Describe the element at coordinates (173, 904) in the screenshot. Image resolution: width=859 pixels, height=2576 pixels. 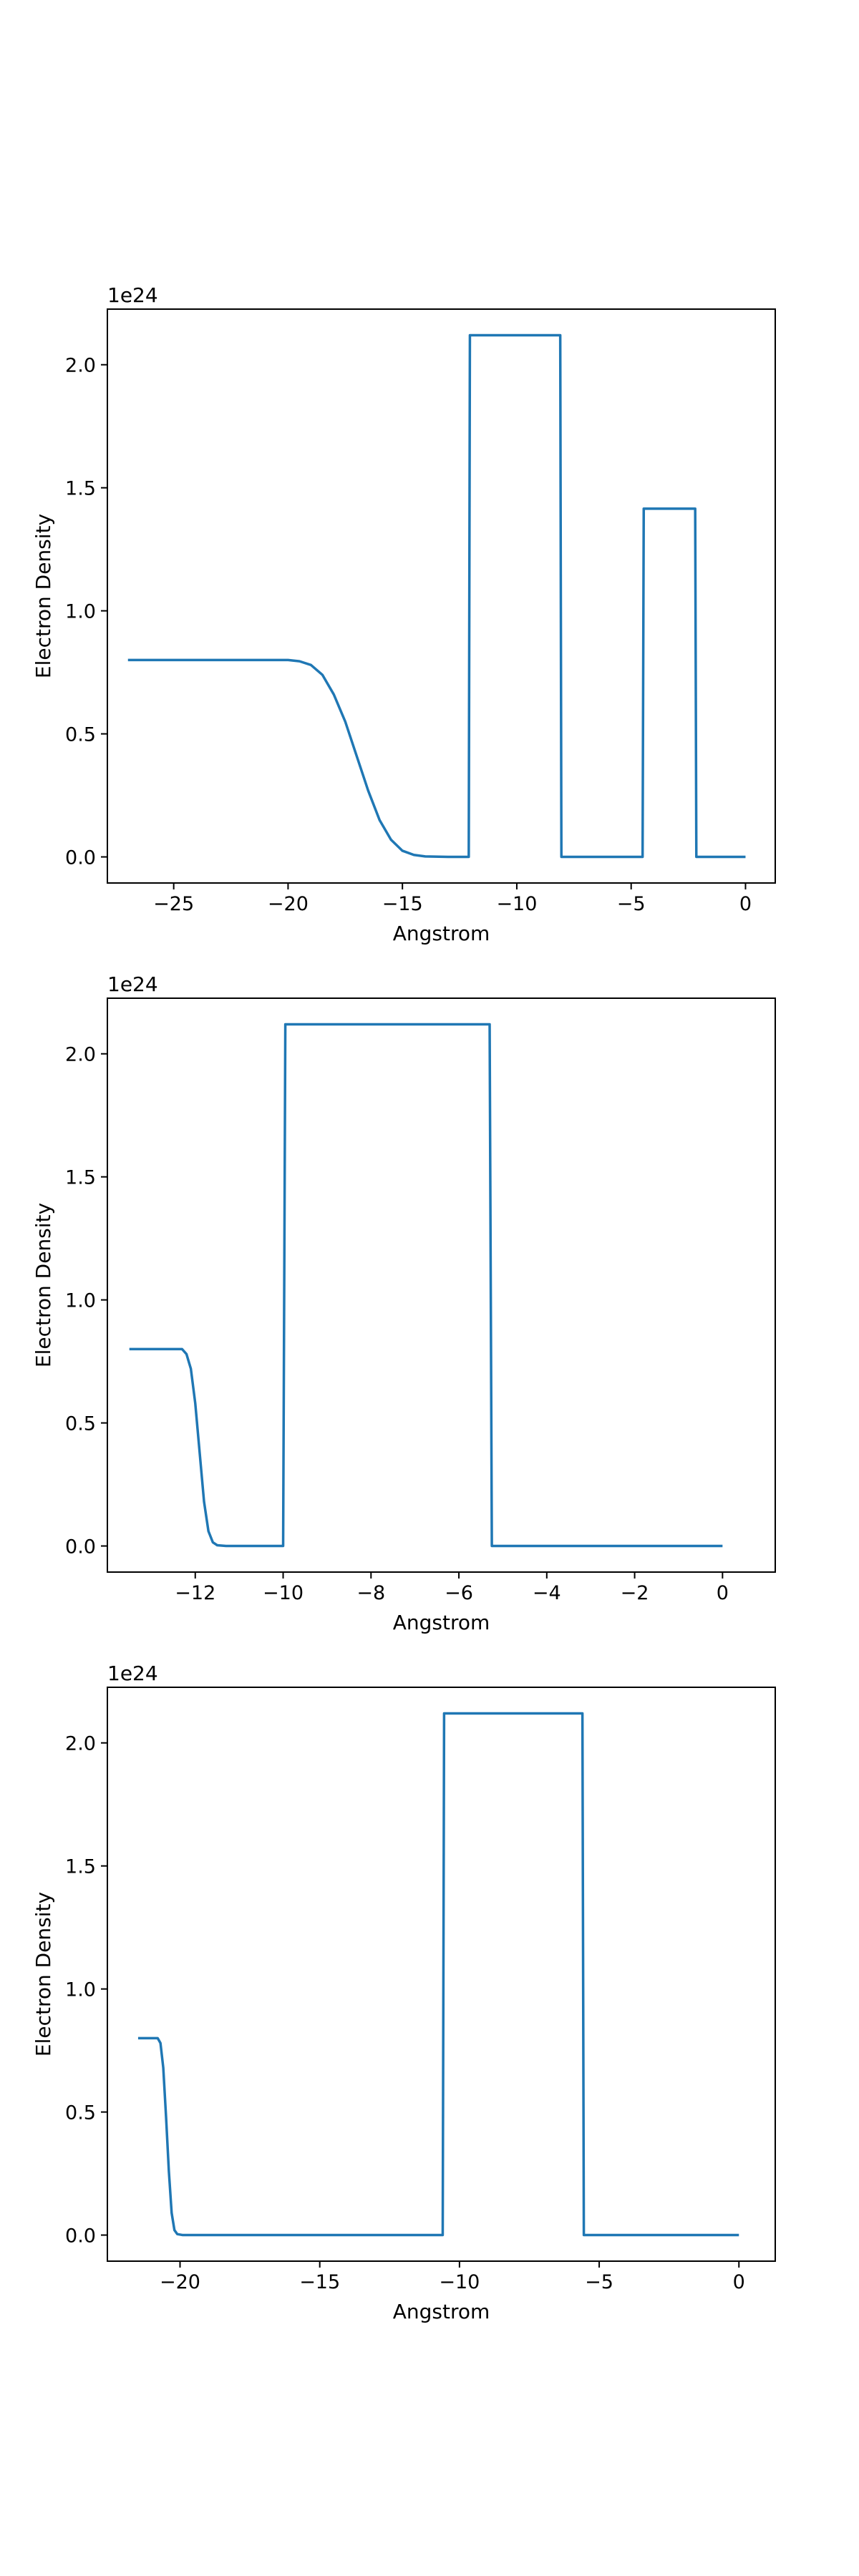
I see `x-tick-label: −25` at that location.